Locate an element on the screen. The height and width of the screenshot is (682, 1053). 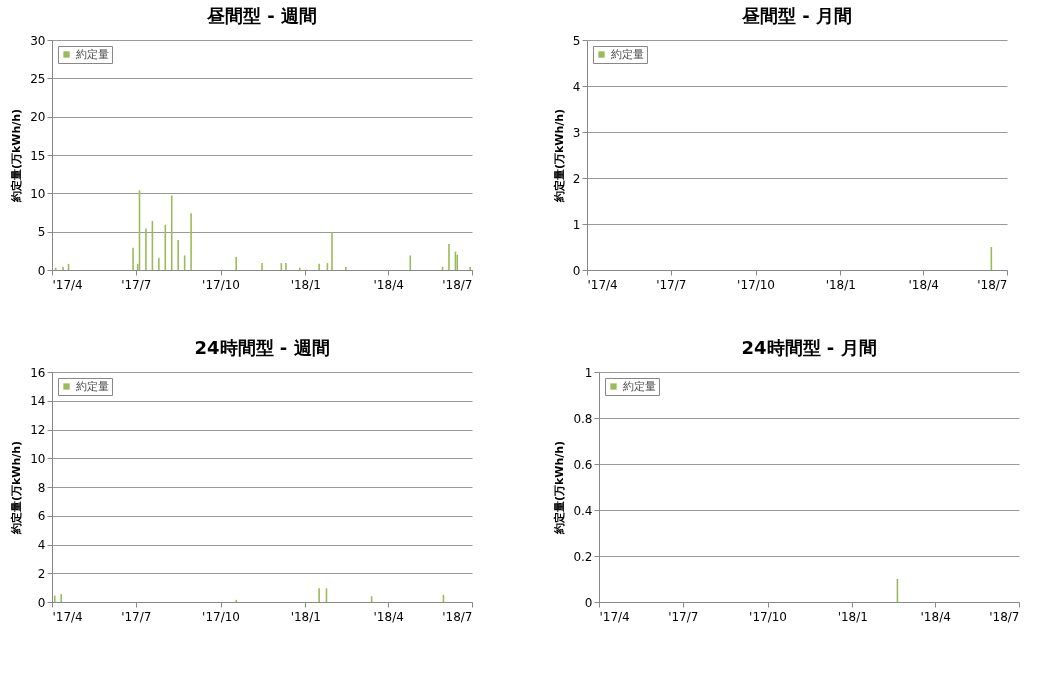
y-tick-label: 16 is located at coordinates (38, 372).